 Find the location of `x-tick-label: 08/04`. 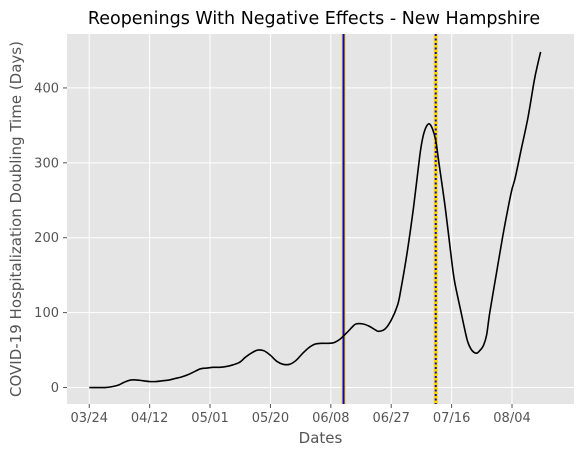

x-tick-label: 08/04 is located at coordinates (511, 418).